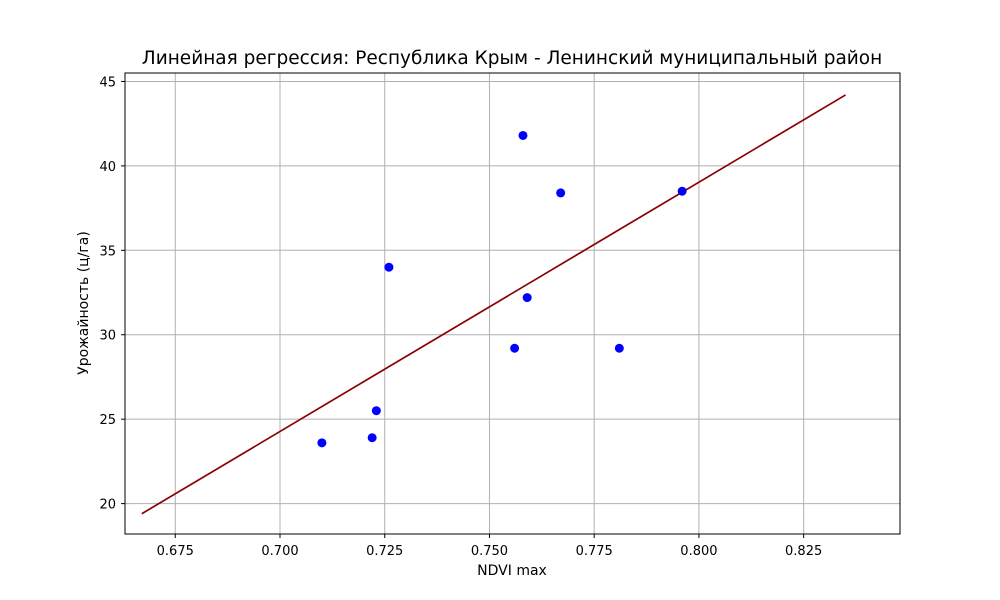 Image resolution: width=1000 pixels, height=600 pixels. I want to click on y-tick-label: 45, so click(107, 82).